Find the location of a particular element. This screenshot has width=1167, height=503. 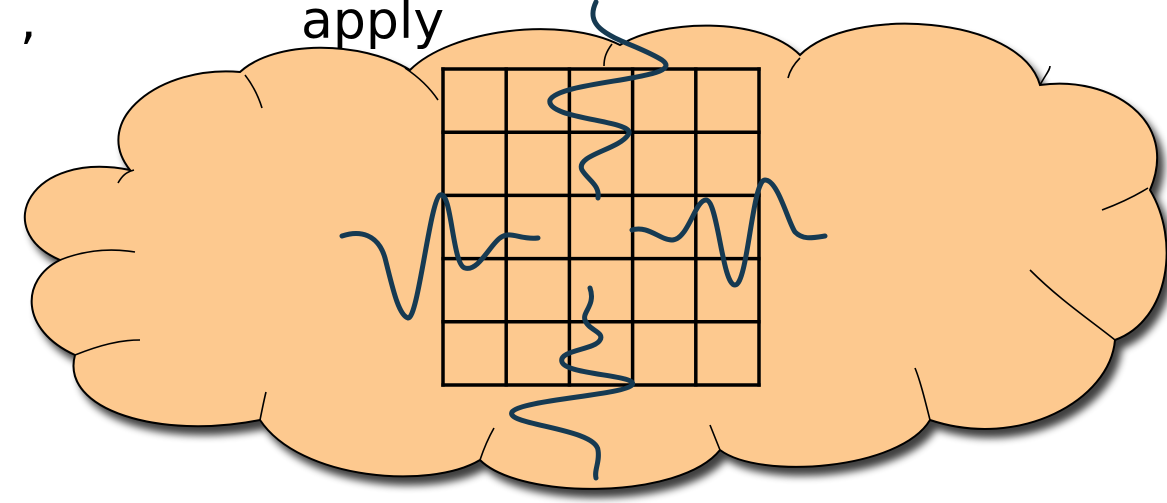

right-wave is located at coordinates (728, 232).